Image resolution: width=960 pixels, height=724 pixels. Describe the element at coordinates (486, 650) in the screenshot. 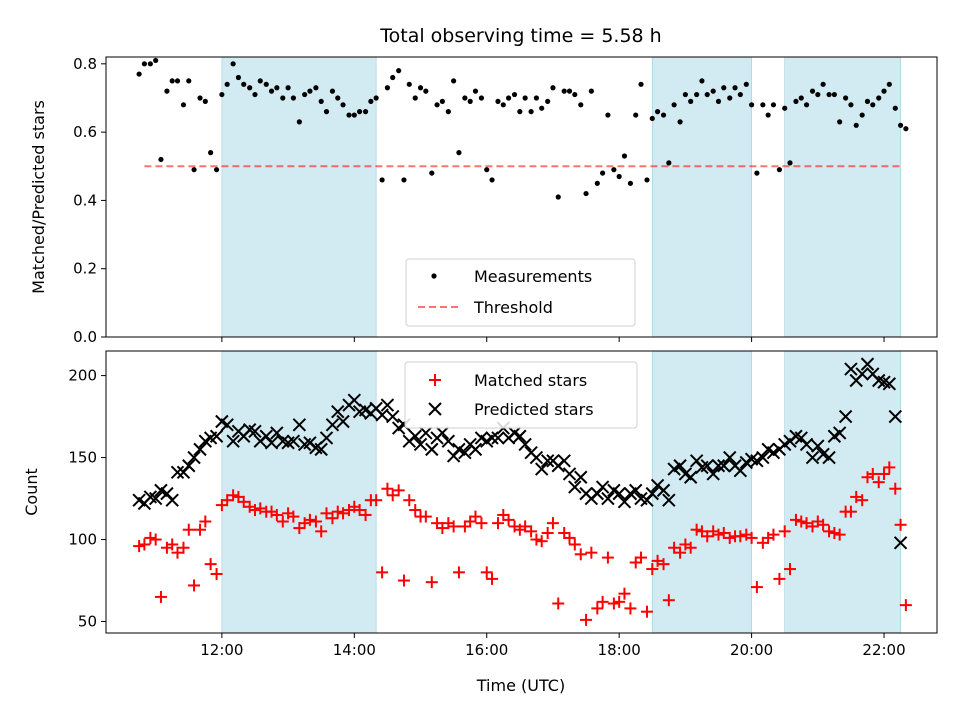

I see `x-tick-label: 16:00` at that location.